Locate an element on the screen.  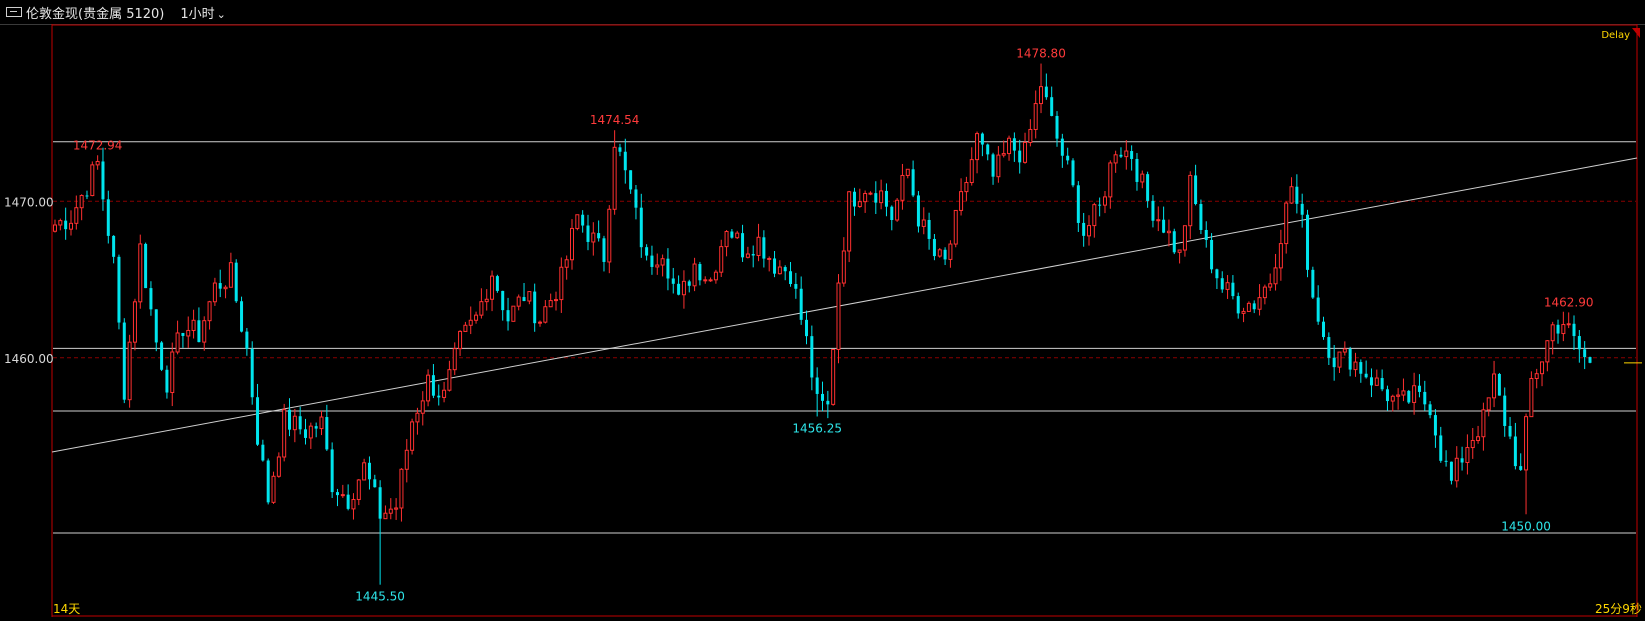
chart-window-header: 伦敦金现(贵金属 5120) 1小时 ⌄ is located at coordinates (822, 12).